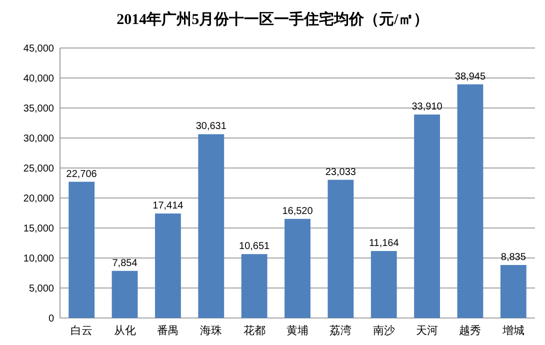 The width and height of the screenshot is (545, 345). Describe the element at coordinates (254, 246) in the screenshot. I see `data-label: 10,651` at that location.